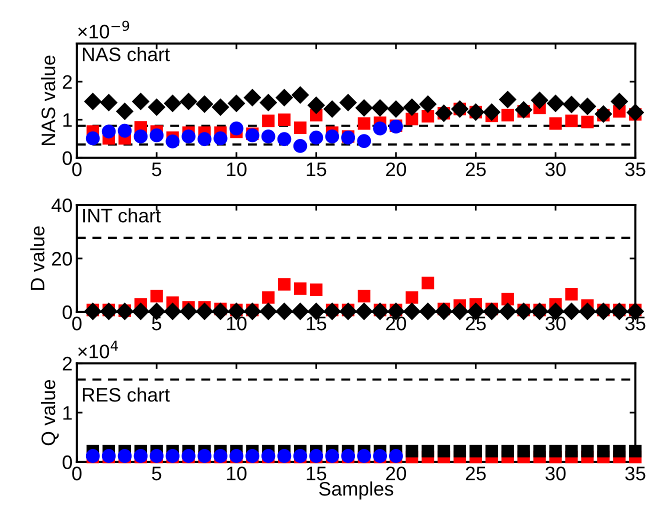 The width and height of the screenshot is (657, 519). Describe the element at coordinates (37, 258) in the screenshot. I see `y-axis-title: D value` at that location.